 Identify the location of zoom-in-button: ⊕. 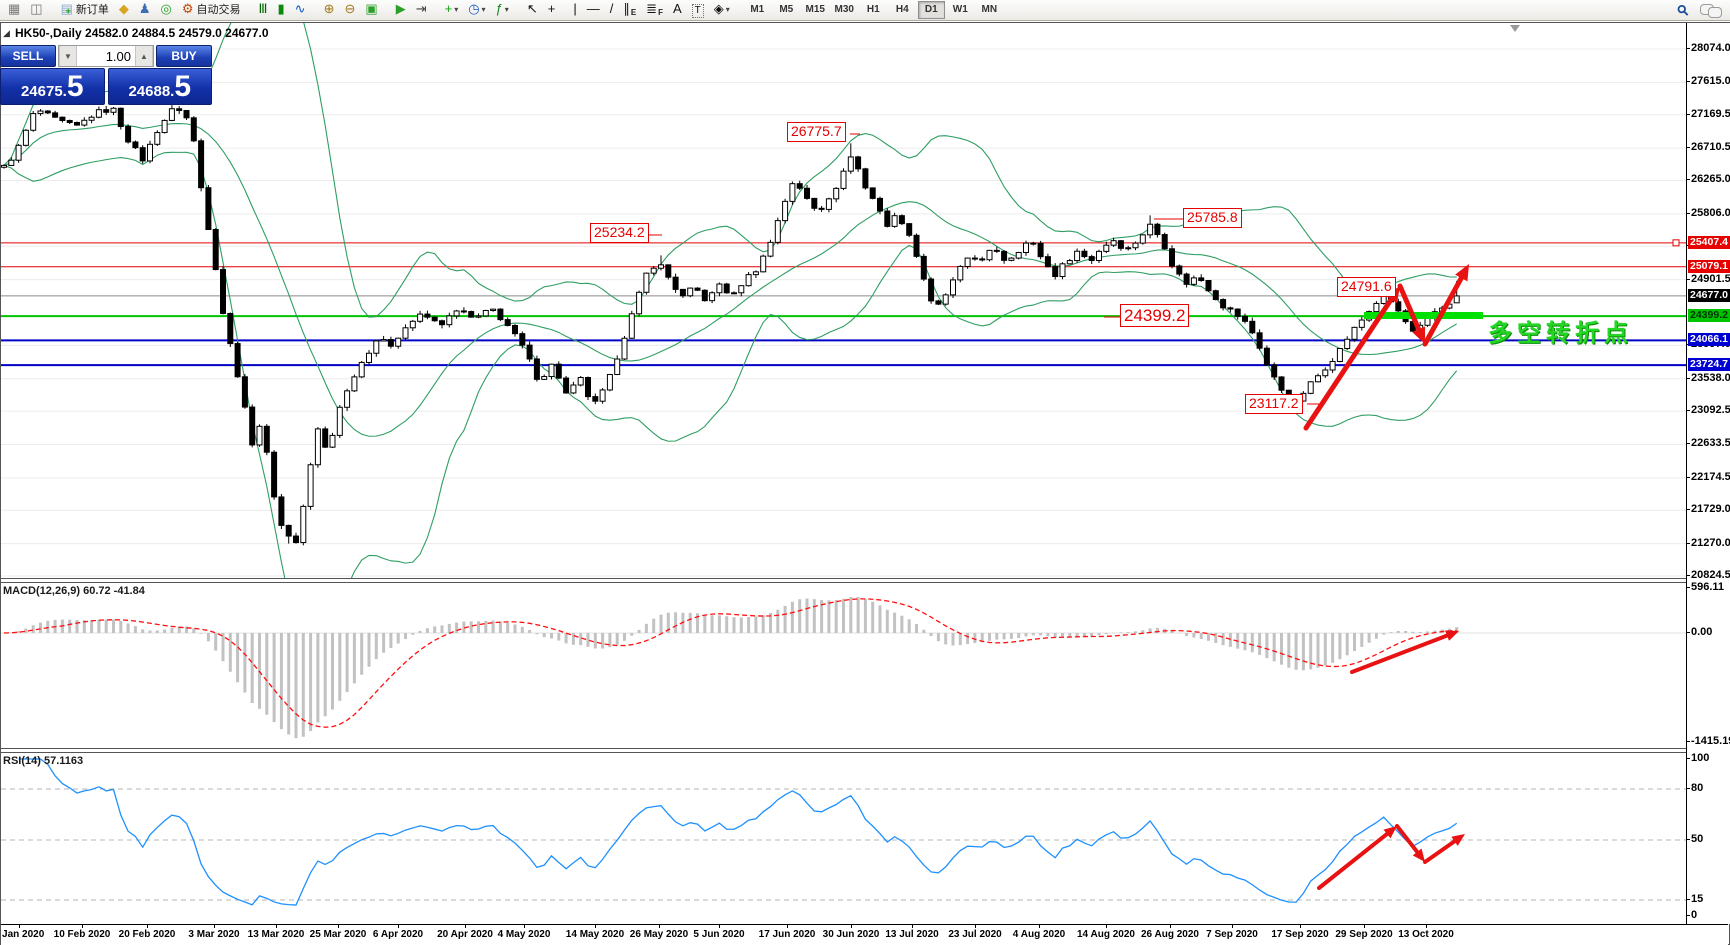
(329, 9).